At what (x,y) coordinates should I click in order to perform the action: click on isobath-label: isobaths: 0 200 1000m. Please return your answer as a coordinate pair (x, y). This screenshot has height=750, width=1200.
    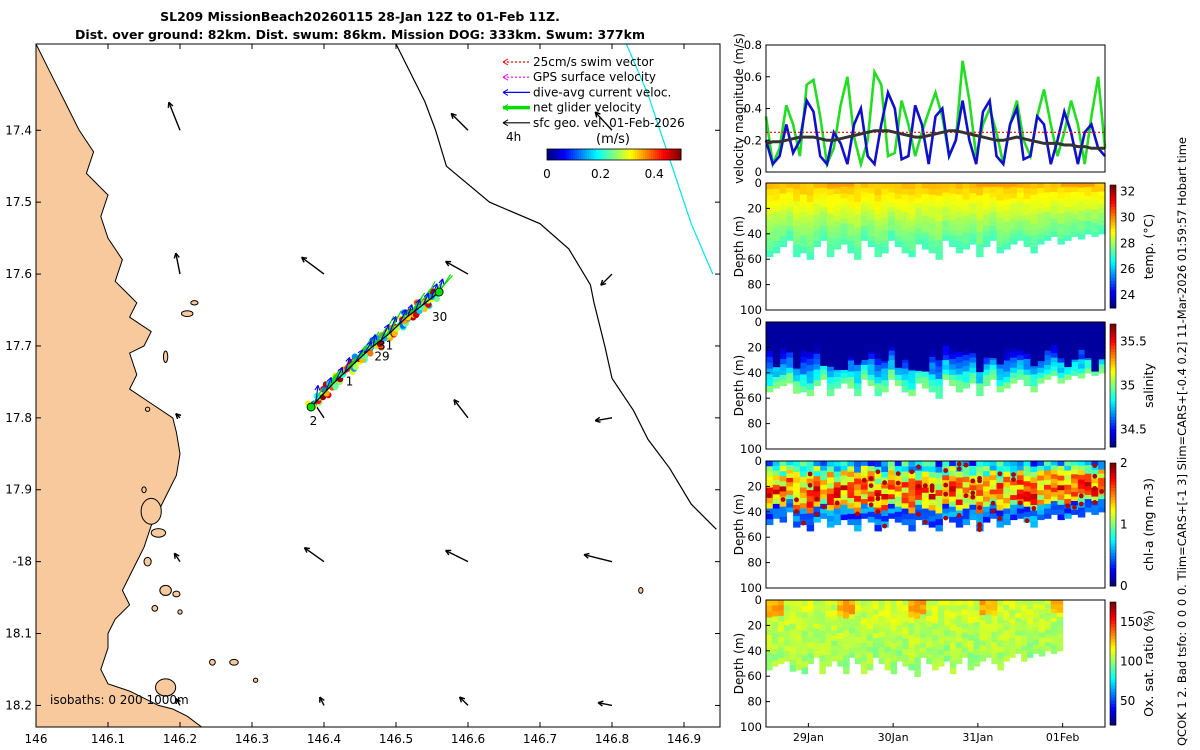
    Looking at the image, I should click on (119, 700).